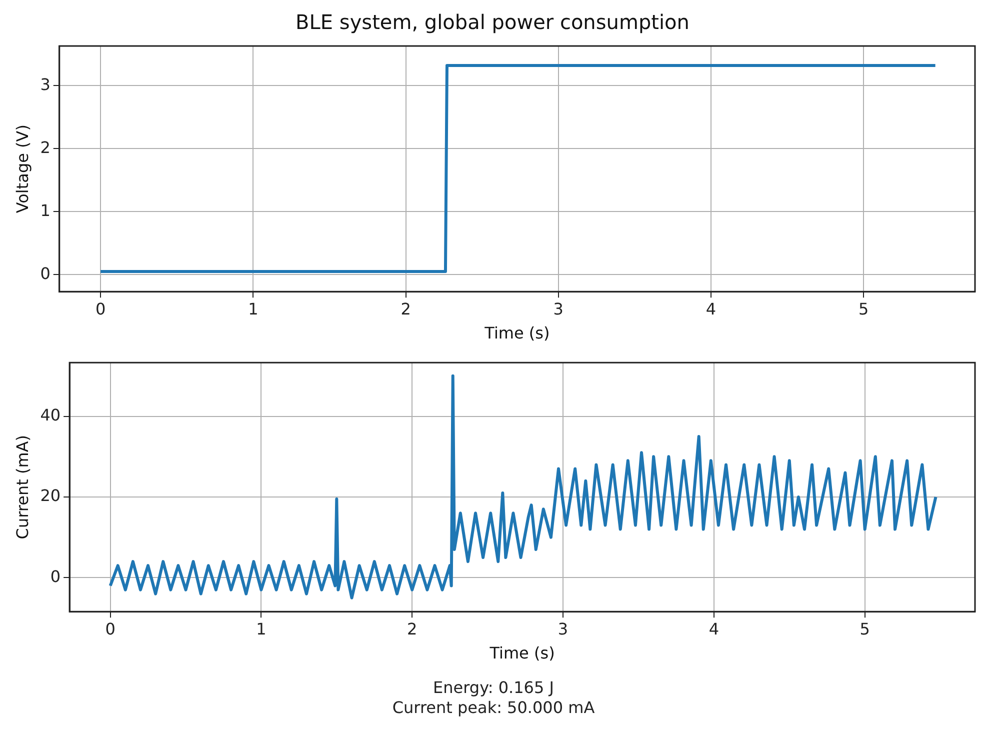  I want to click on y-tick-label: 2, so click(45, 147).